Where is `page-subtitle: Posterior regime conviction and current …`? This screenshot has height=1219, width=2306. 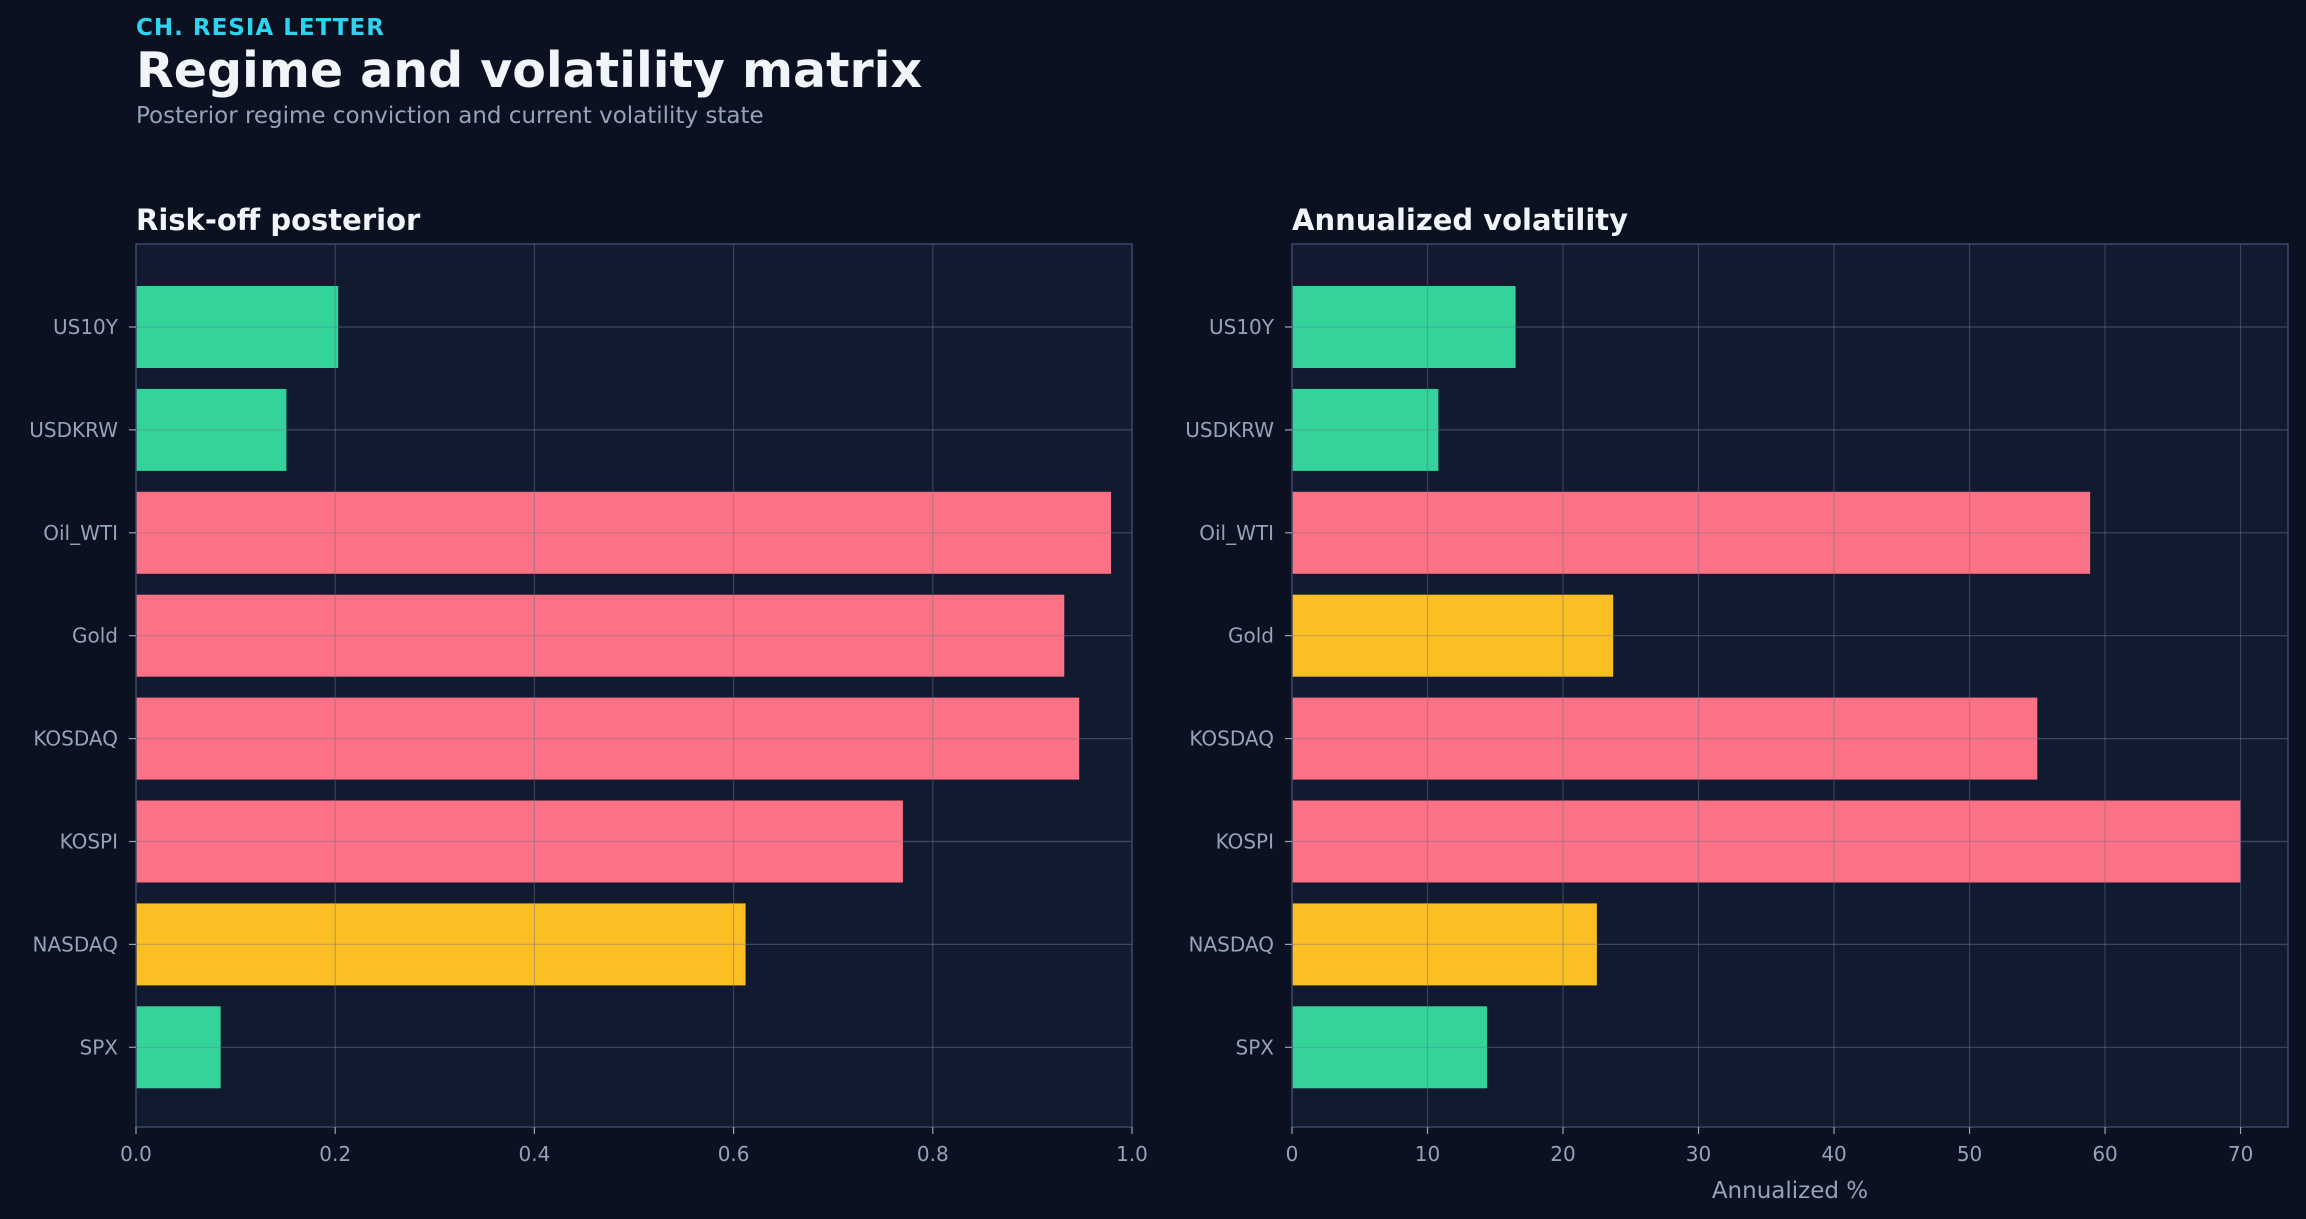 page-subtitle: Posterior regime conviction and current … is located at coordinates (450, 116).